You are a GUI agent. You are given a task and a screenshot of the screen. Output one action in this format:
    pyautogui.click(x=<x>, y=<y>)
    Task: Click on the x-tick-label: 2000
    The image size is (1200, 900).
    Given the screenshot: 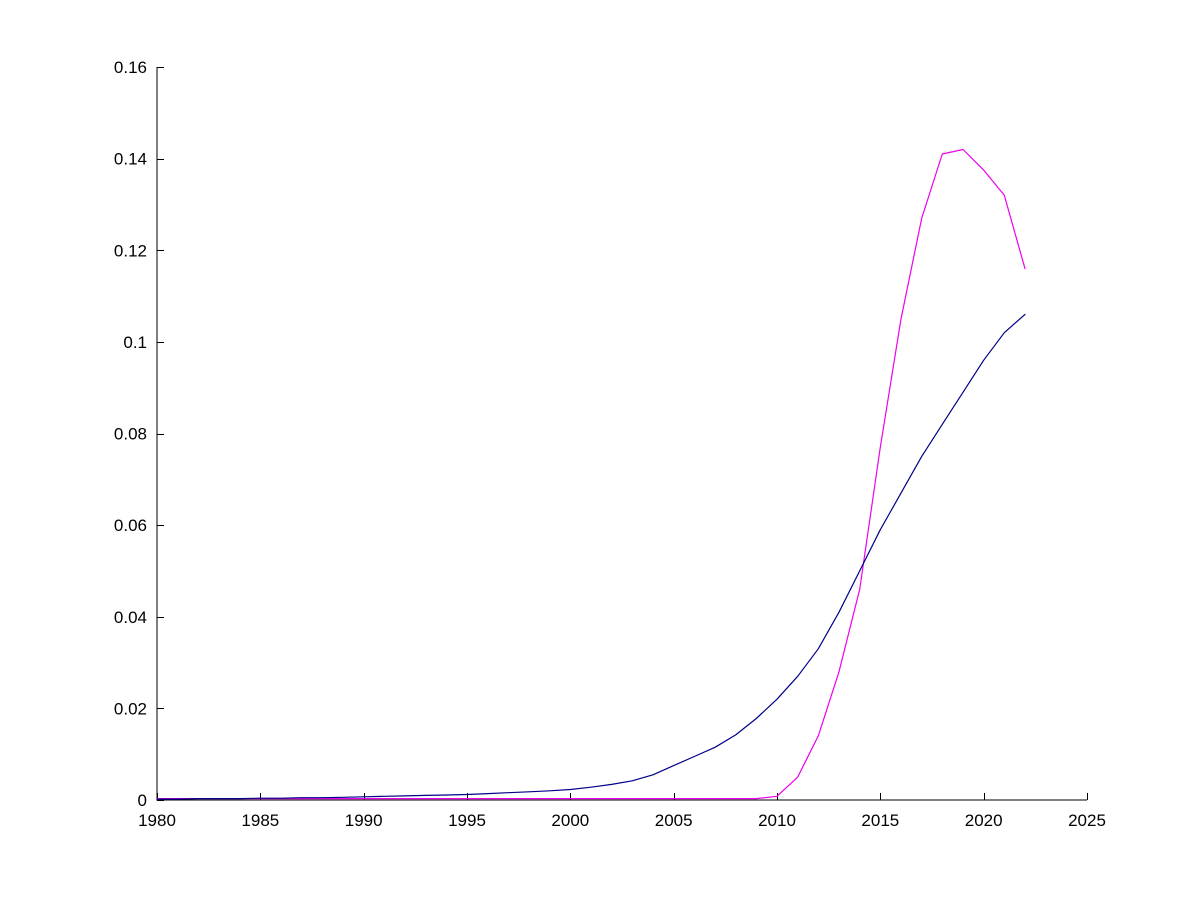 What is the action you would take?
    pyautogui.click(x=570, y=820)
    